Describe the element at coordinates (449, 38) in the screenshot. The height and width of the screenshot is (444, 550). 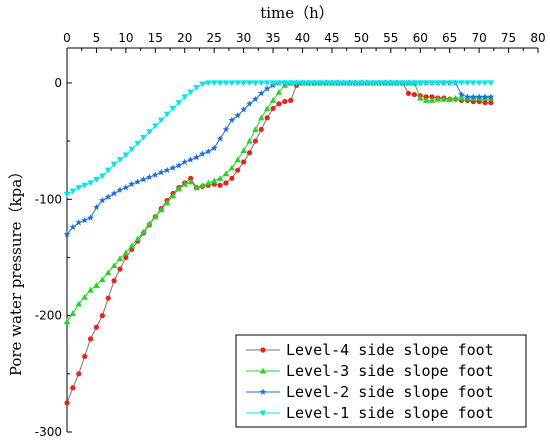
I see `x-tick-label: 65` at that location.